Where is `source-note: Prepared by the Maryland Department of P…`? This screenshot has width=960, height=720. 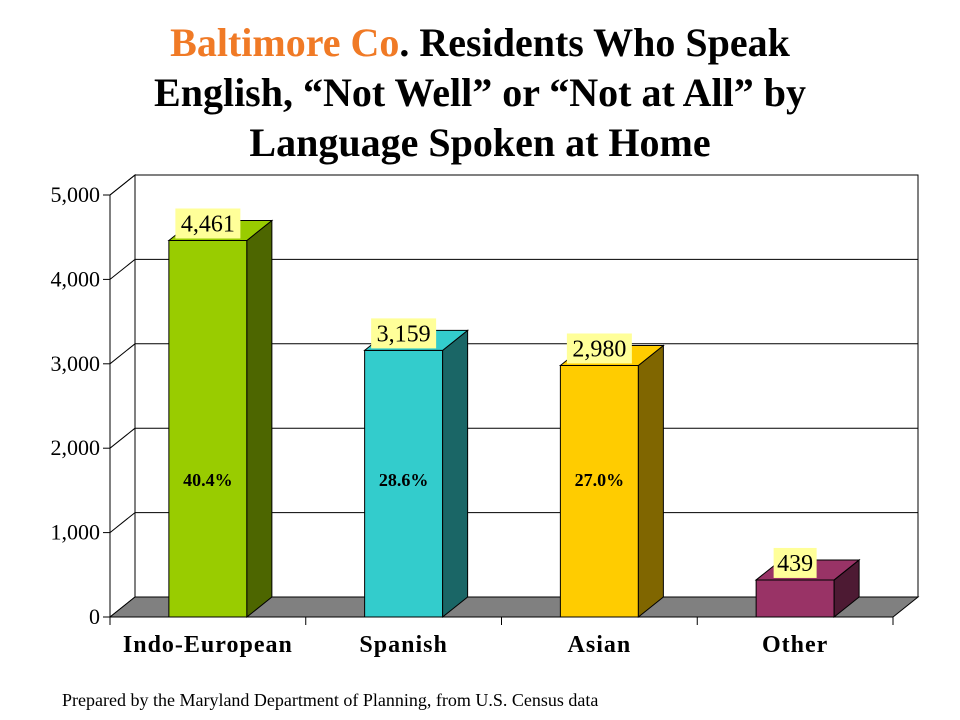
source-note: Prepared by the Maryland Department of P… is located at coordinates (330, 700).